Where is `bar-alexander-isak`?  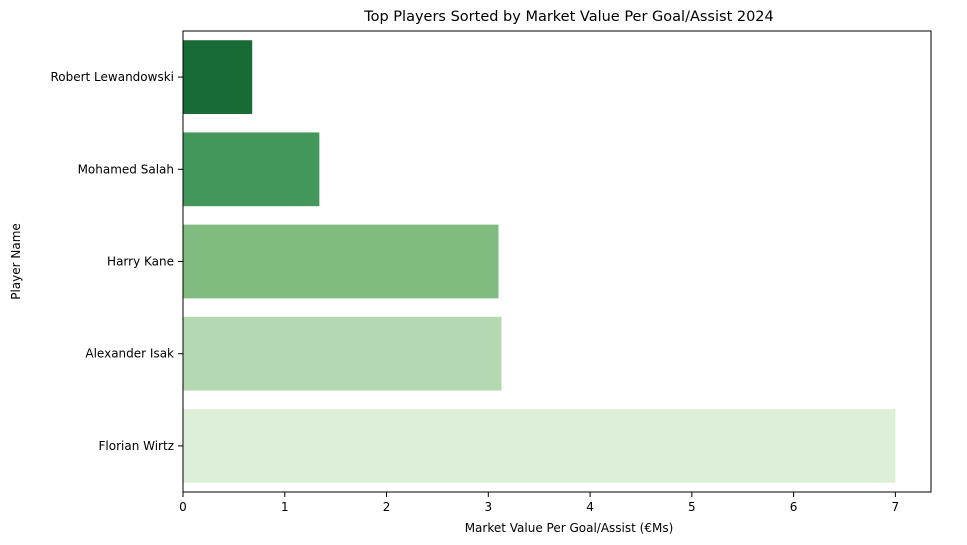
bar-alexander-isak is located at coordinates (342, 353).